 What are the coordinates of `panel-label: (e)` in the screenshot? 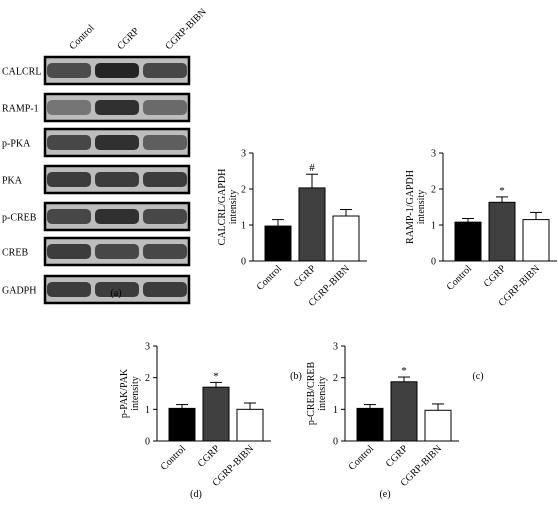 It's located at (384, 494).